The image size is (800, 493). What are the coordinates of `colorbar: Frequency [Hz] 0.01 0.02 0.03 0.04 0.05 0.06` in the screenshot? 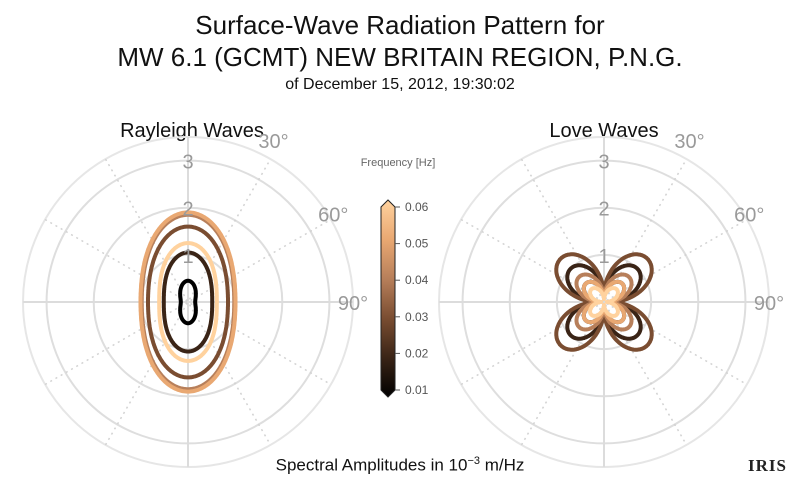 It's located at (398, 277).